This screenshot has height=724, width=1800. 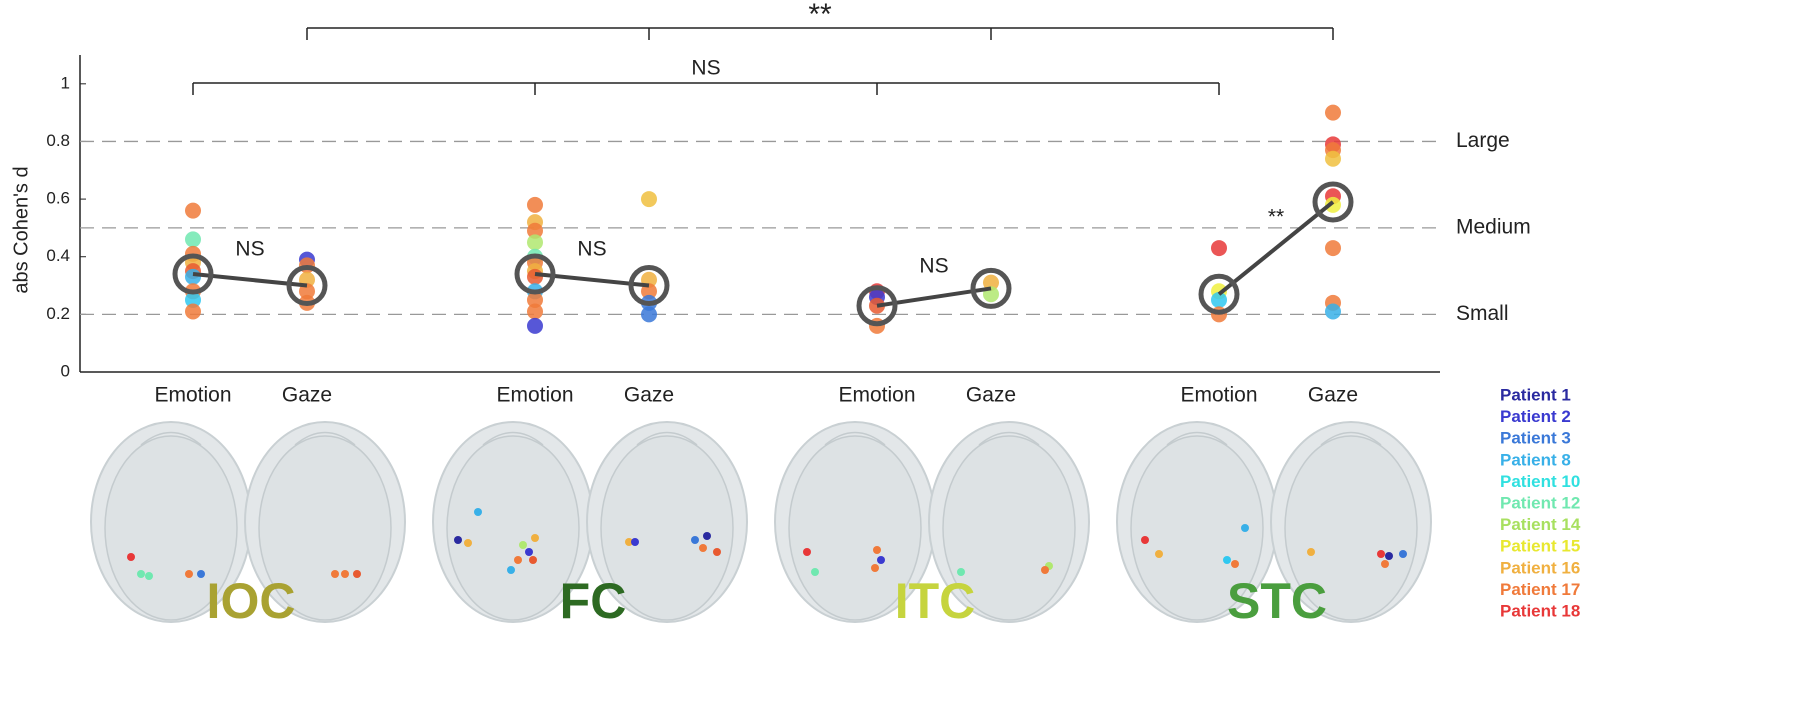 I want to click on comparison-label: **, so click(x=820, y=15).